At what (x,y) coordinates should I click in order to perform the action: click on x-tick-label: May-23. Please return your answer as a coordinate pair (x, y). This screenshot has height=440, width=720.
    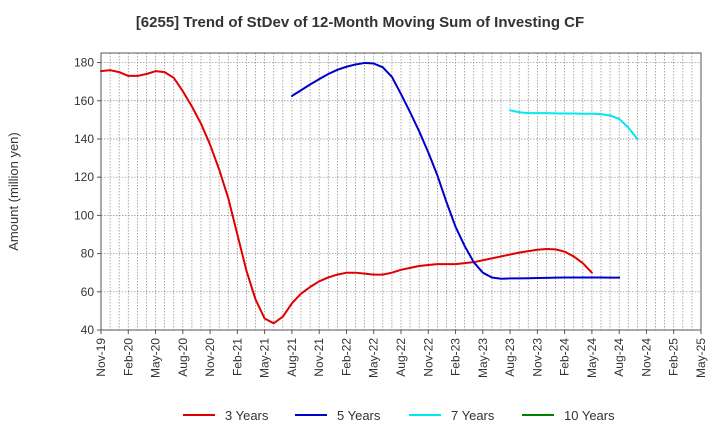
    Looking at the image, I should click on (483, 358).